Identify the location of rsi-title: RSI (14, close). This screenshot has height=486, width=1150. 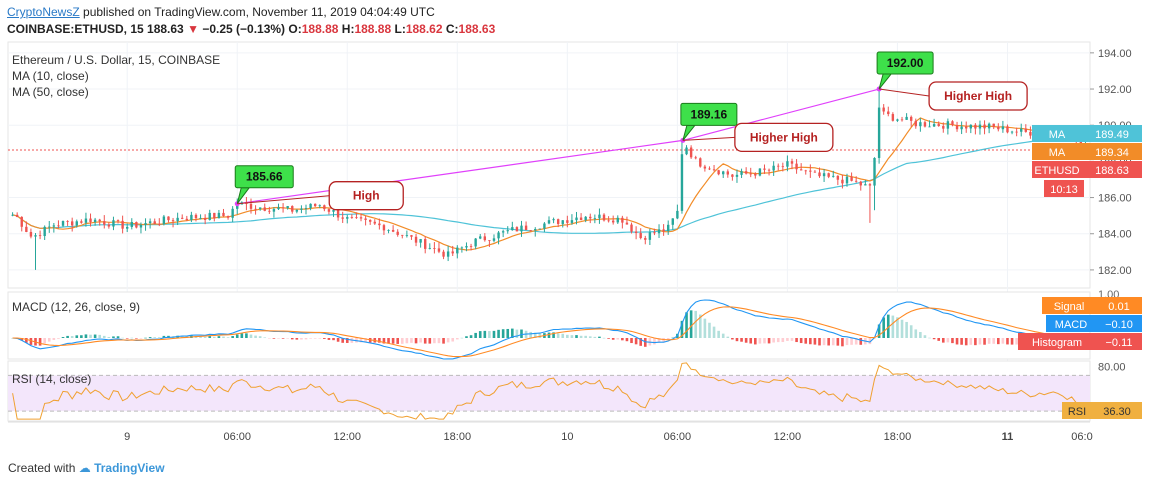
(51, 379).